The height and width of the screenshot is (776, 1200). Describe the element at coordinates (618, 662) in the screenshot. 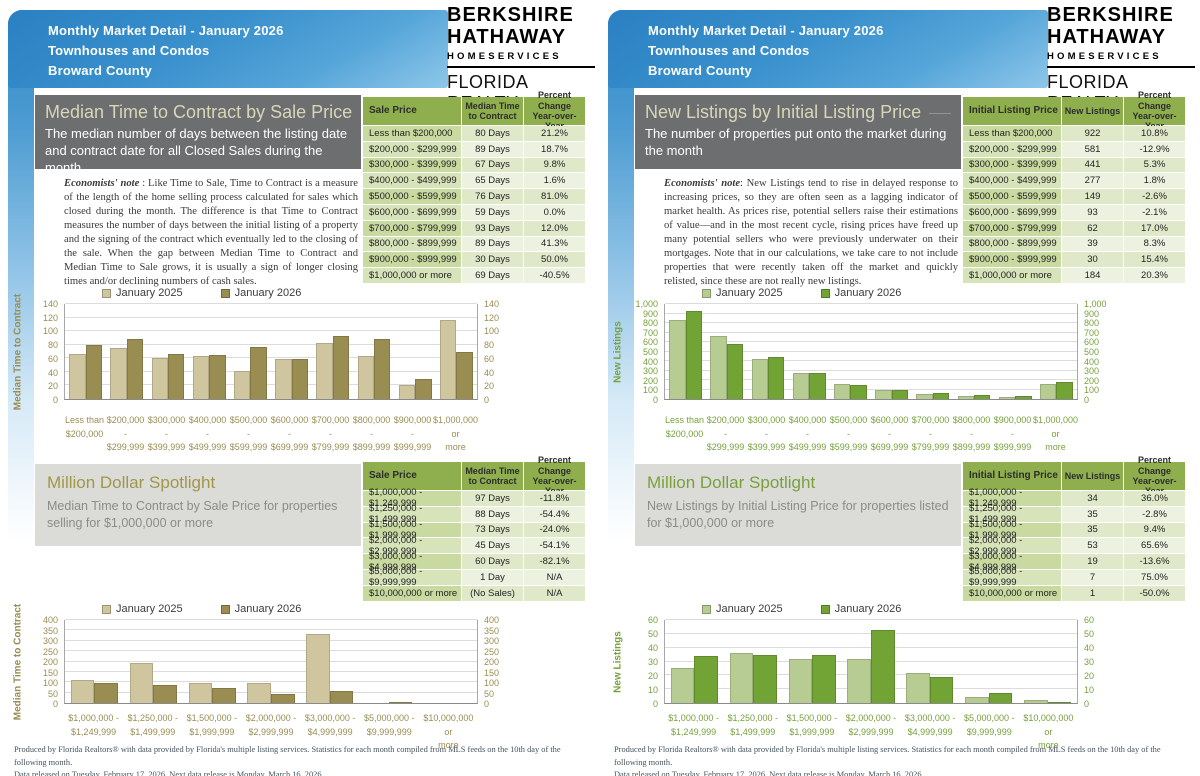

I see `y-axis-title-text: New Listings` at that location.